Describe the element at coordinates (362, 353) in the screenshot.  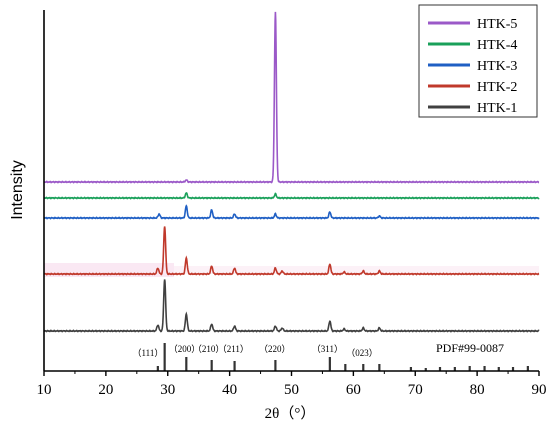
I see `hkl-label: （023）` at that location.